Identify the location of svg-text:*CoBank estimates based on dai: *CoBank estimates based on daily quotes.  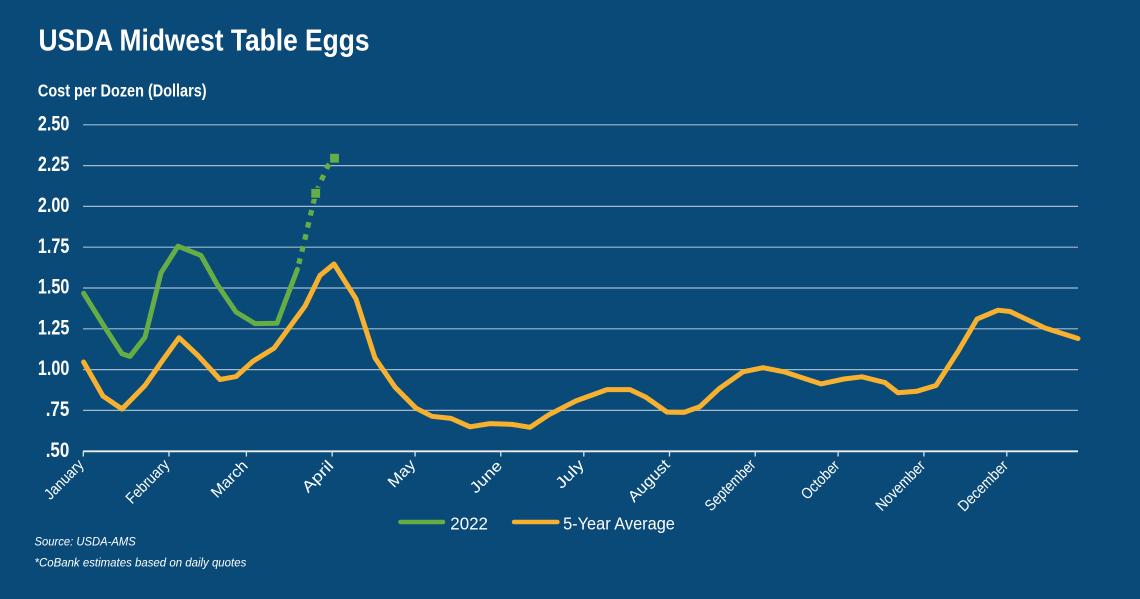
(141, 562).